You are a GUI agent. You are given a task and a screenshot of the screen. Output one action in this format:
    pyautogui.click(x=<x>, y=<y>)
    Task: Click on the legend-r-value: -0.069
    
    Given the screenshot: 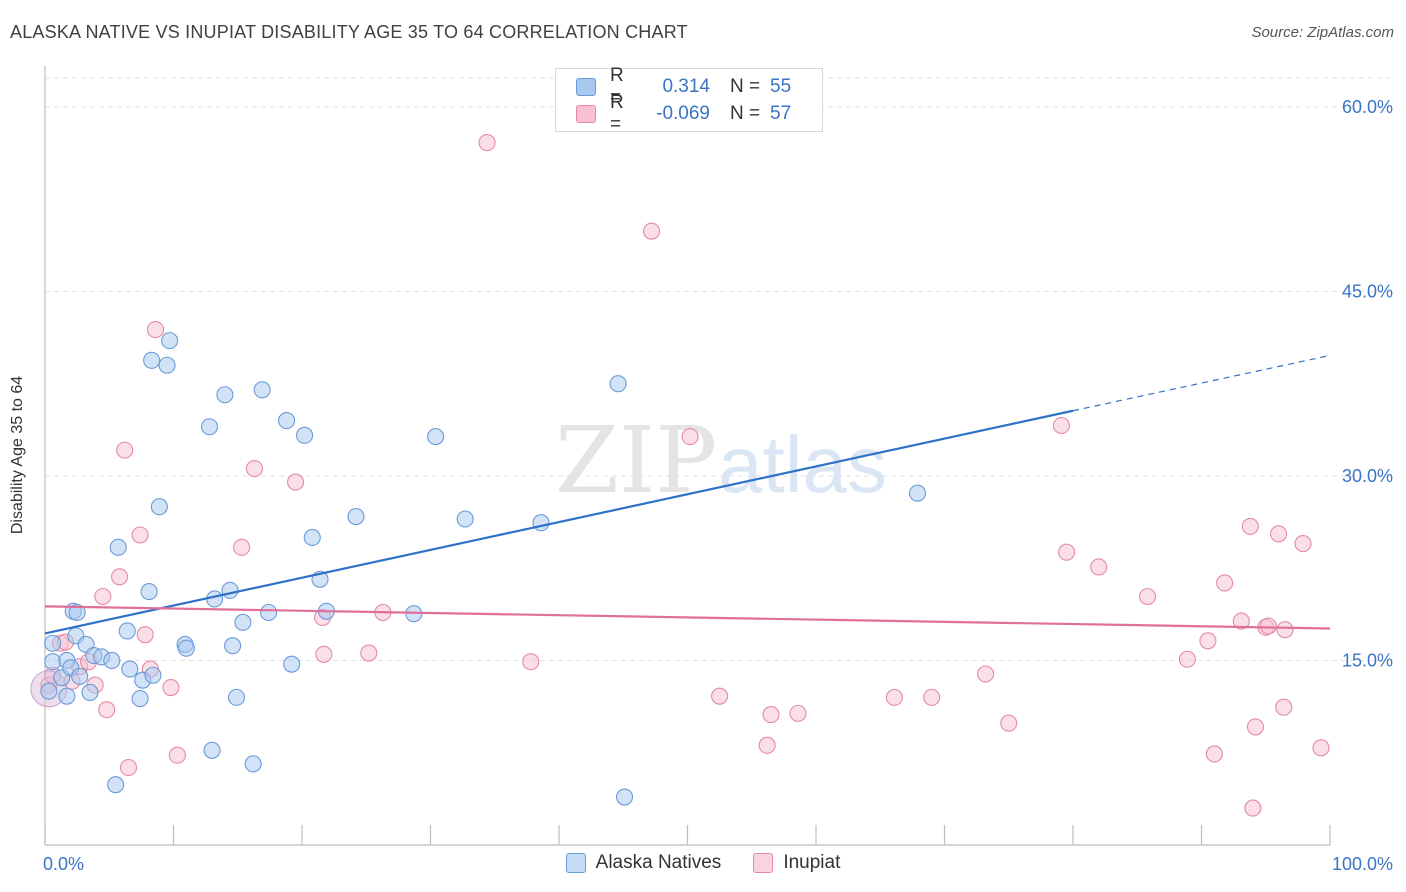 What is the action you would take?
    pyautogui.click(x=683, y=113)
    